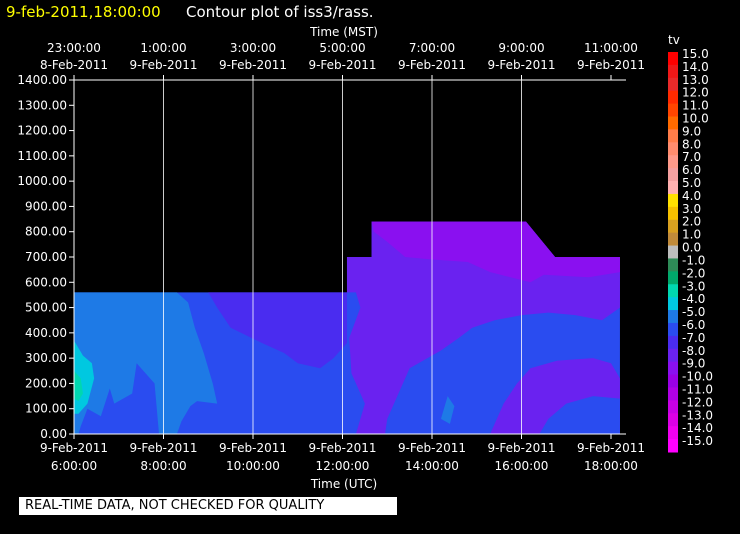 The height and width of the screenshot is (534, 740). I want to click on y-tick-label: 100.00, so click(46, 409).